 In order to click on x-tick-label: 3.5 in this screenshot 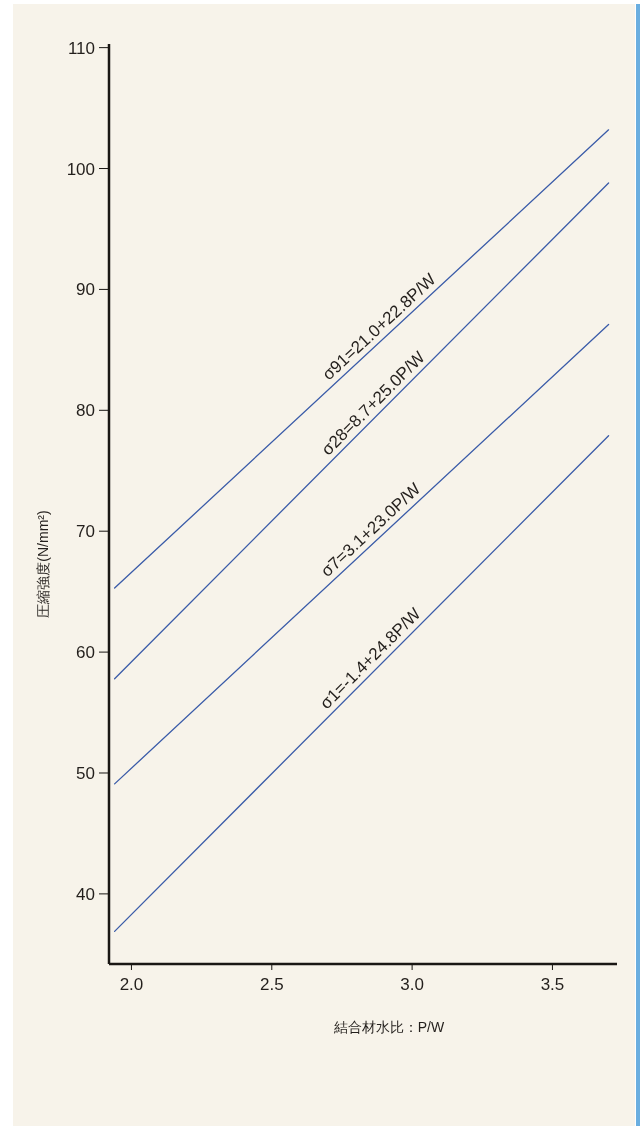, I will do `click(552, 984)`.